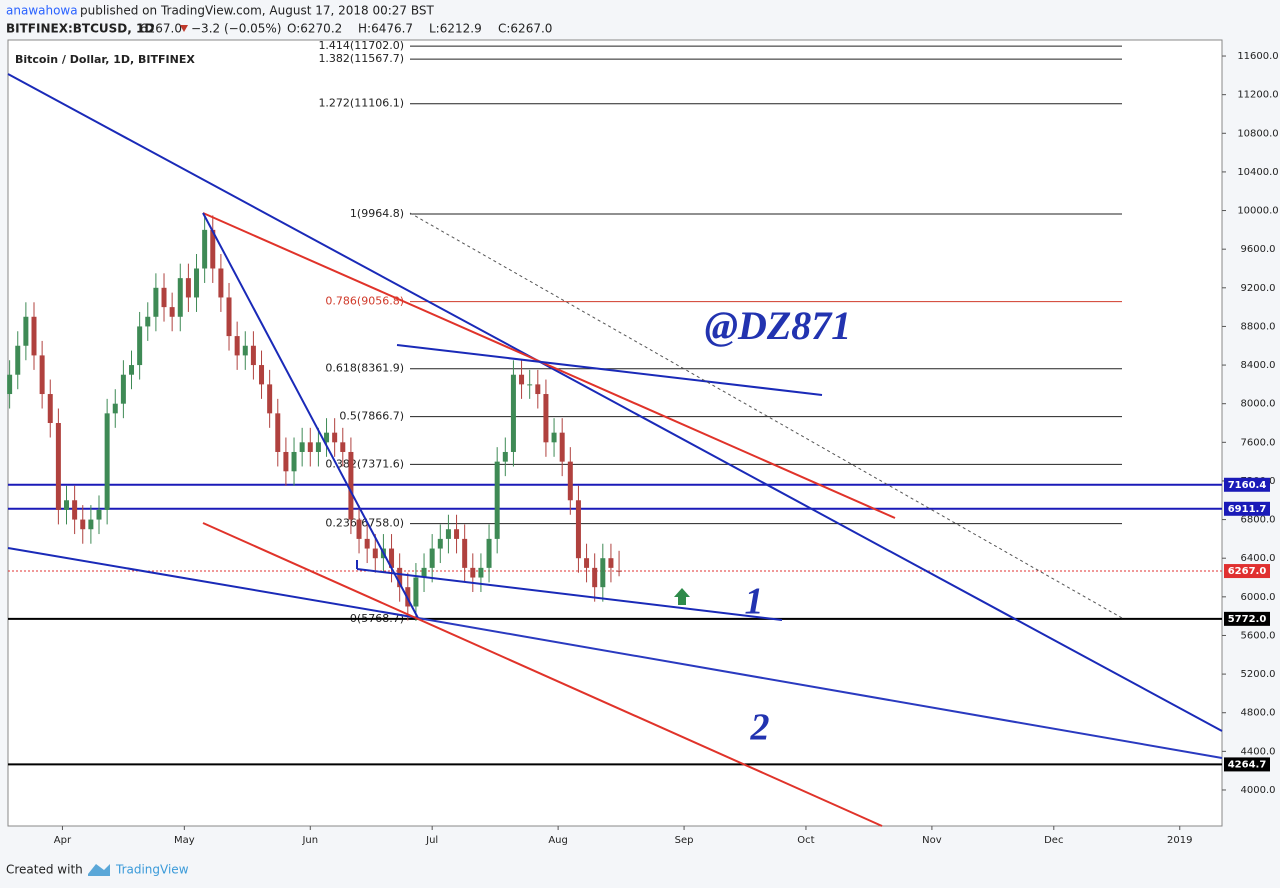 The height and width of the screenshot is (888, 1280). I want to click on fib-label: 0.382(7371.6), so click(364, 463).